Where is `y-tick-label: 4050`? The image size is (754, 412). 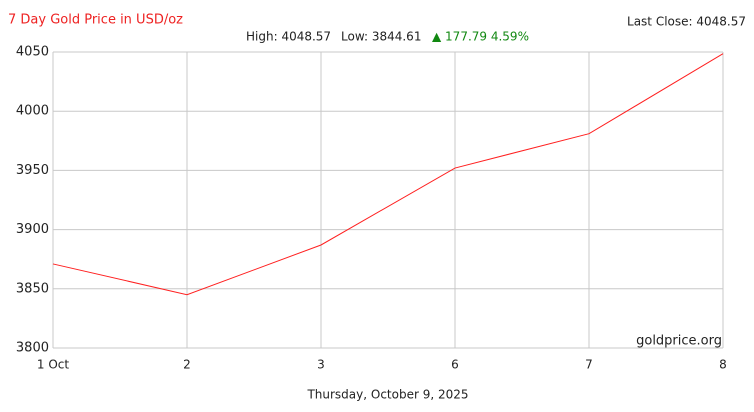 y-tick-label: 4050 is located at coordinates (32, 52).